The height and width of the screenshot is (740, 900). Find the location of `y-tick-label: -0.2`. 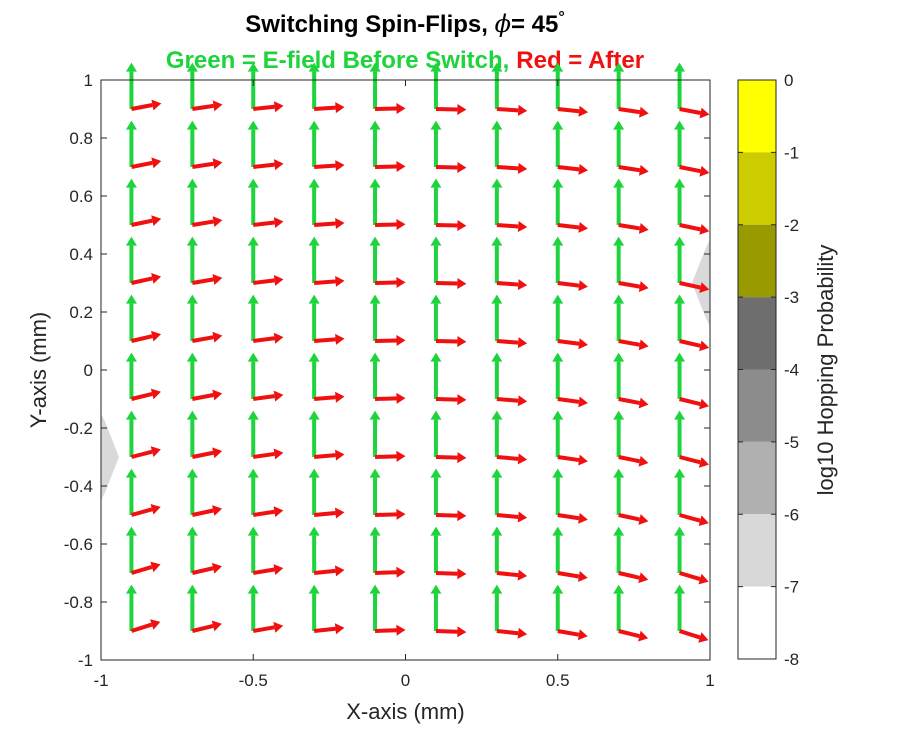

y-tick-label: -0.2 is located at coordinates (78, 428).